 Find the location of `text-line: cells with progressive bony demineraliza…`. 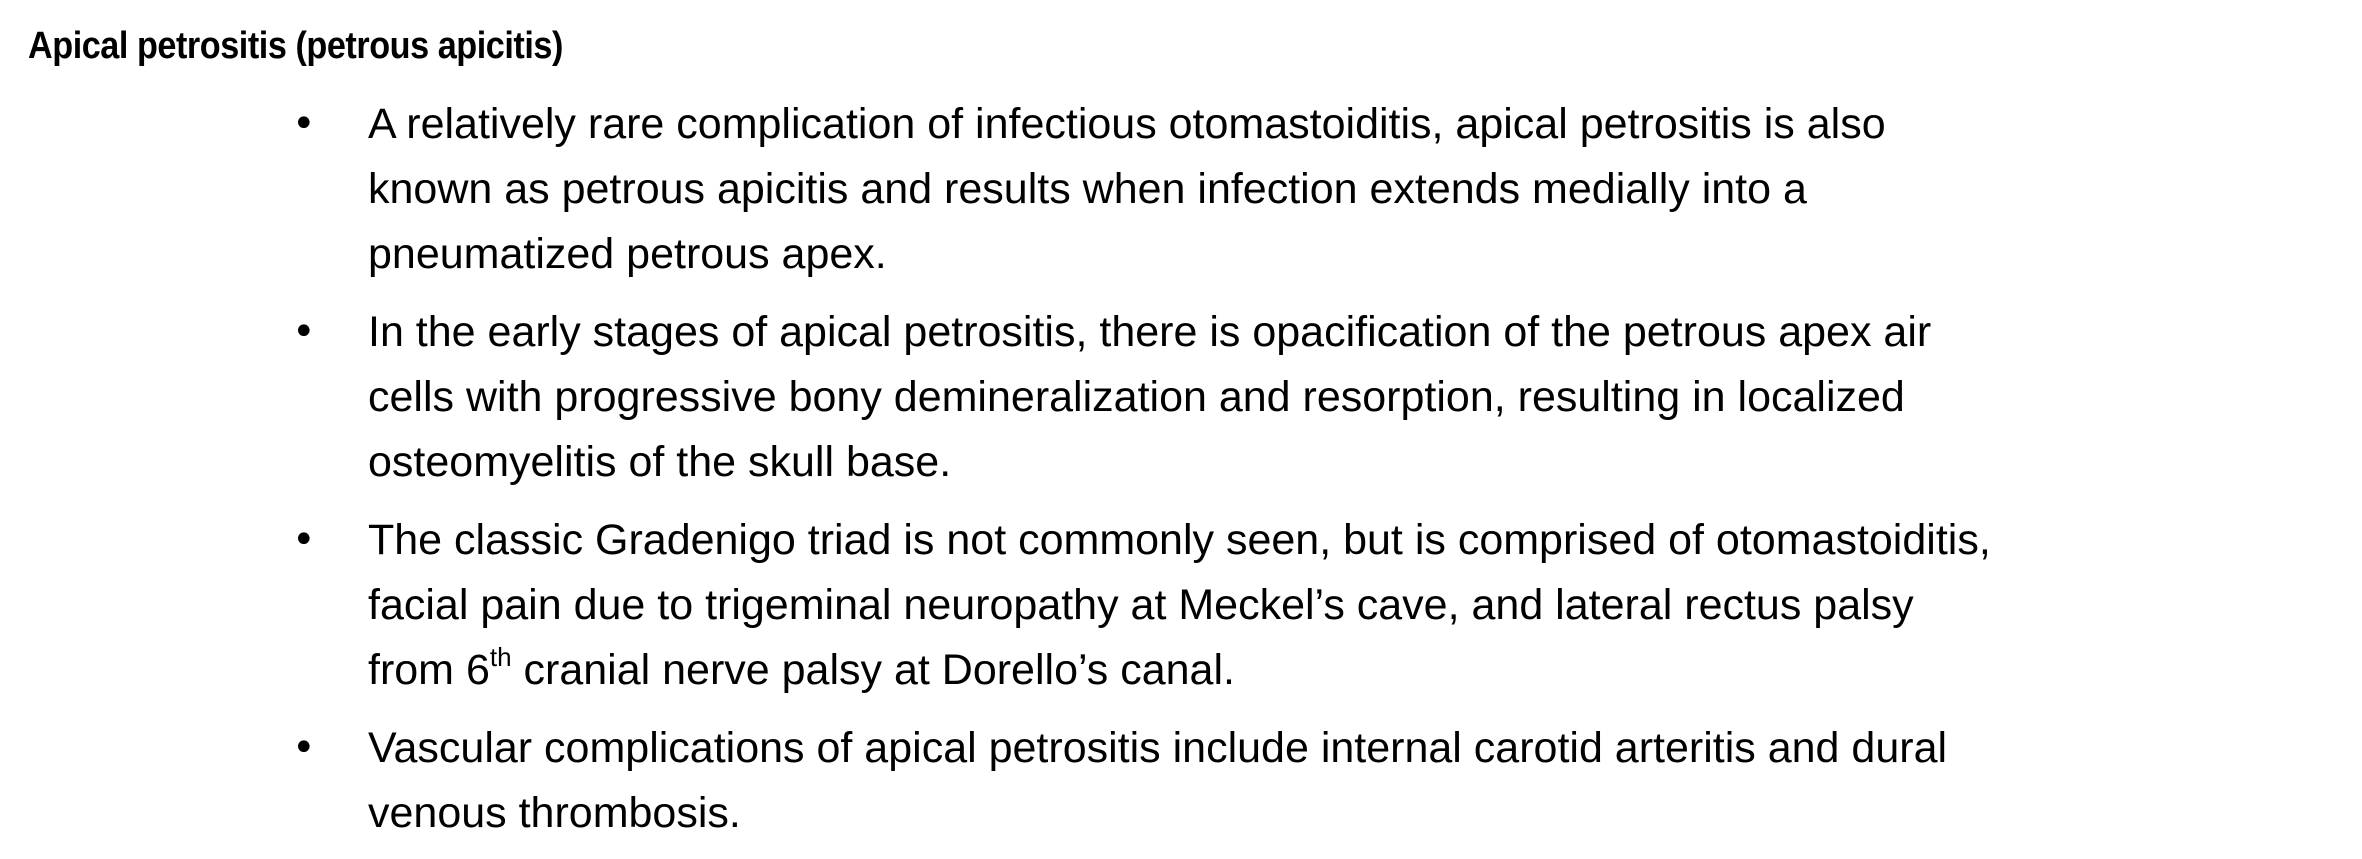

text-line: cells with progressive bony demineraliza… is located at coordinates (1136, 397).